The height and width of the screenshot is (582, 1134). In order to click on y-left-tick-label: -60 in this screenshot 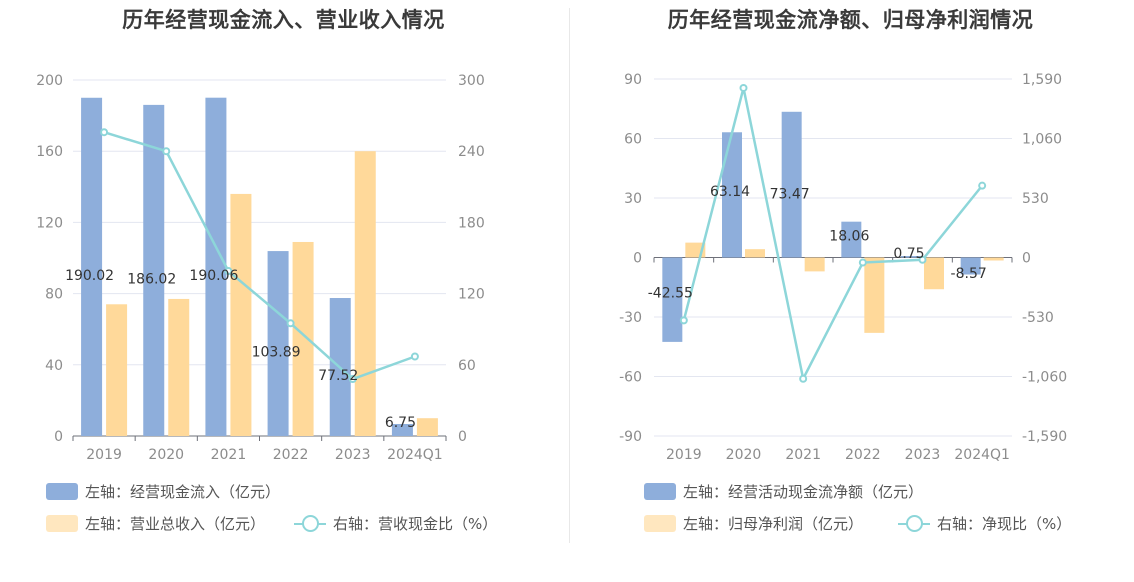, I will do `click(630, 378)`.